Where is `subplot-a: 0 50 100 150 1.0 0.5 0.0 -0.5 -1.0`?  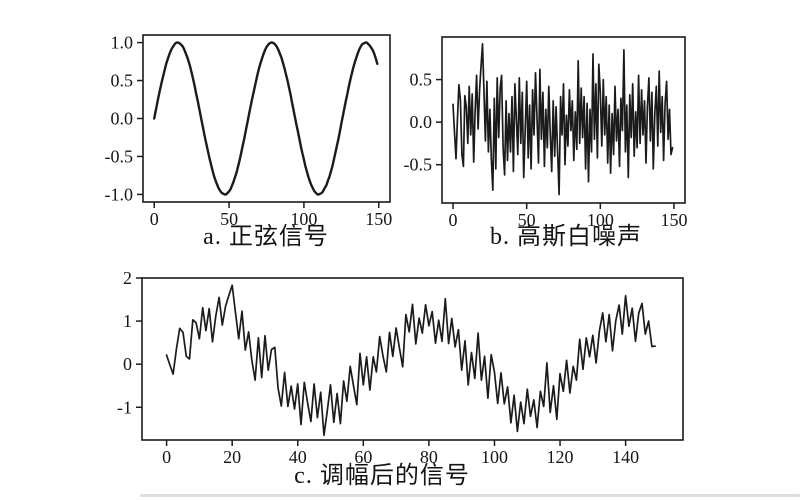
subplot-a: 0 50 100 150 1.0 0.5 0.0 -0.5 -1.0 is located at coordinates (249, 131).